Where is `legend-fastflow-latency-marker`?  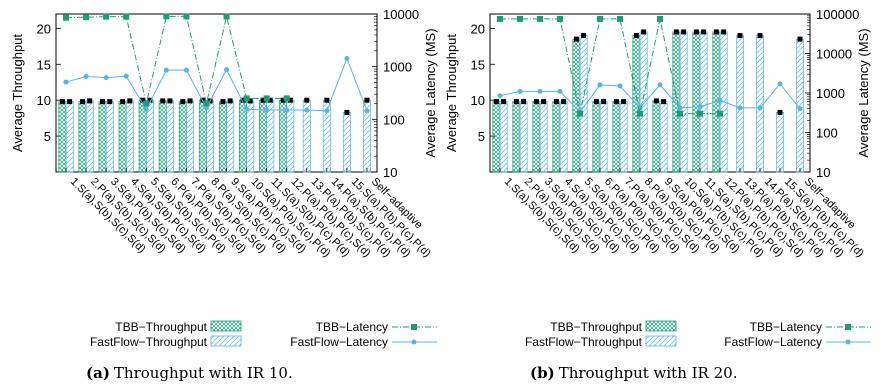 legend-fastflow-latency-marker is located at coordinates (414, 342).